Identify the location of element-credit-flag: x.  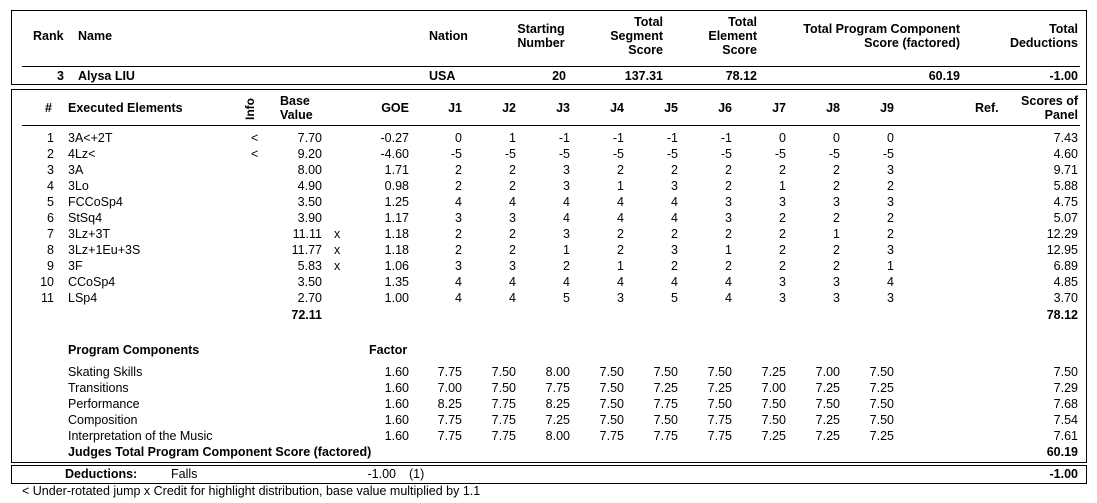
(337, 234).